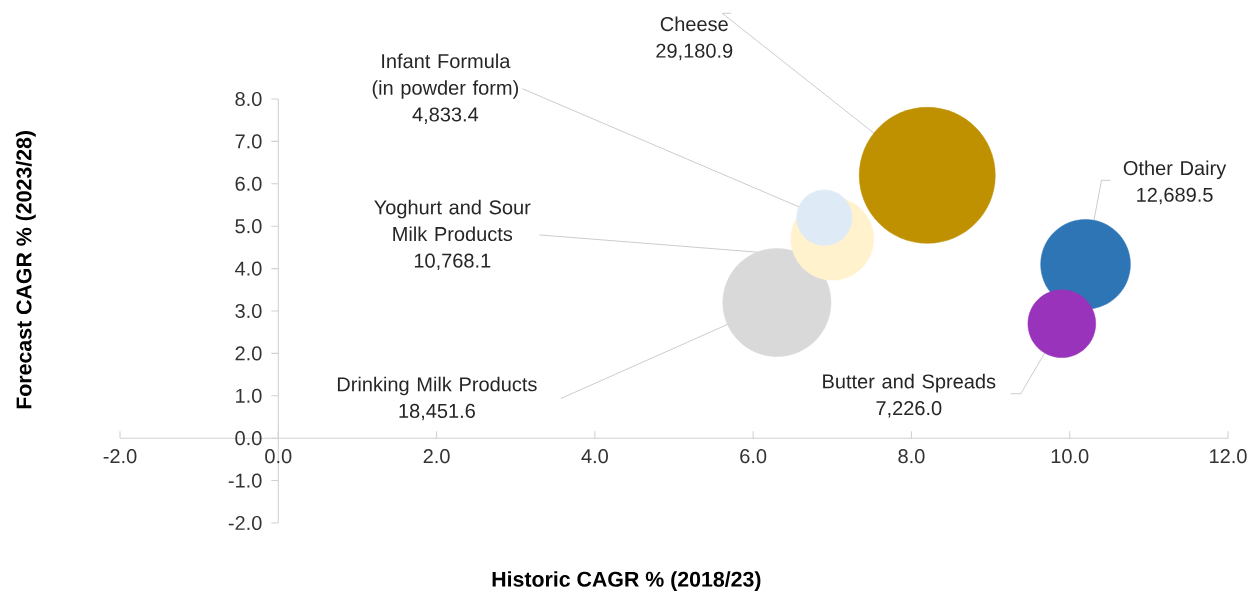 The height and width of the screenshot is (616, 1252). Describe the element at coordinates (248, 183) in the screenshot. I see `y-tick-label: 6.0` at that location.